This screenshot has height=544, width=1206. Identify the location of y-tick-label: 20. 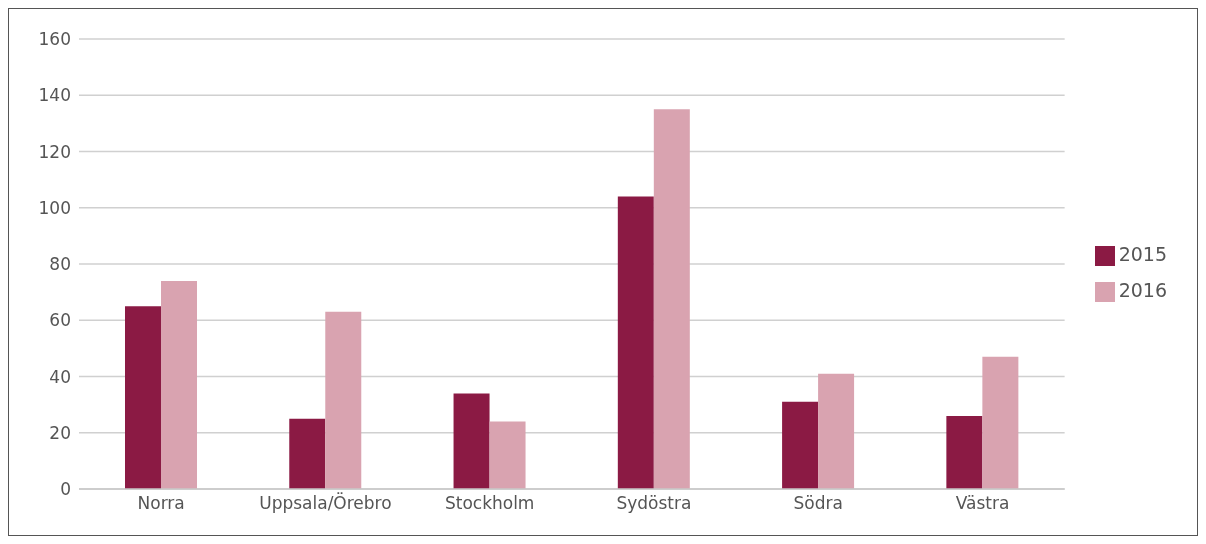
(60, 432).